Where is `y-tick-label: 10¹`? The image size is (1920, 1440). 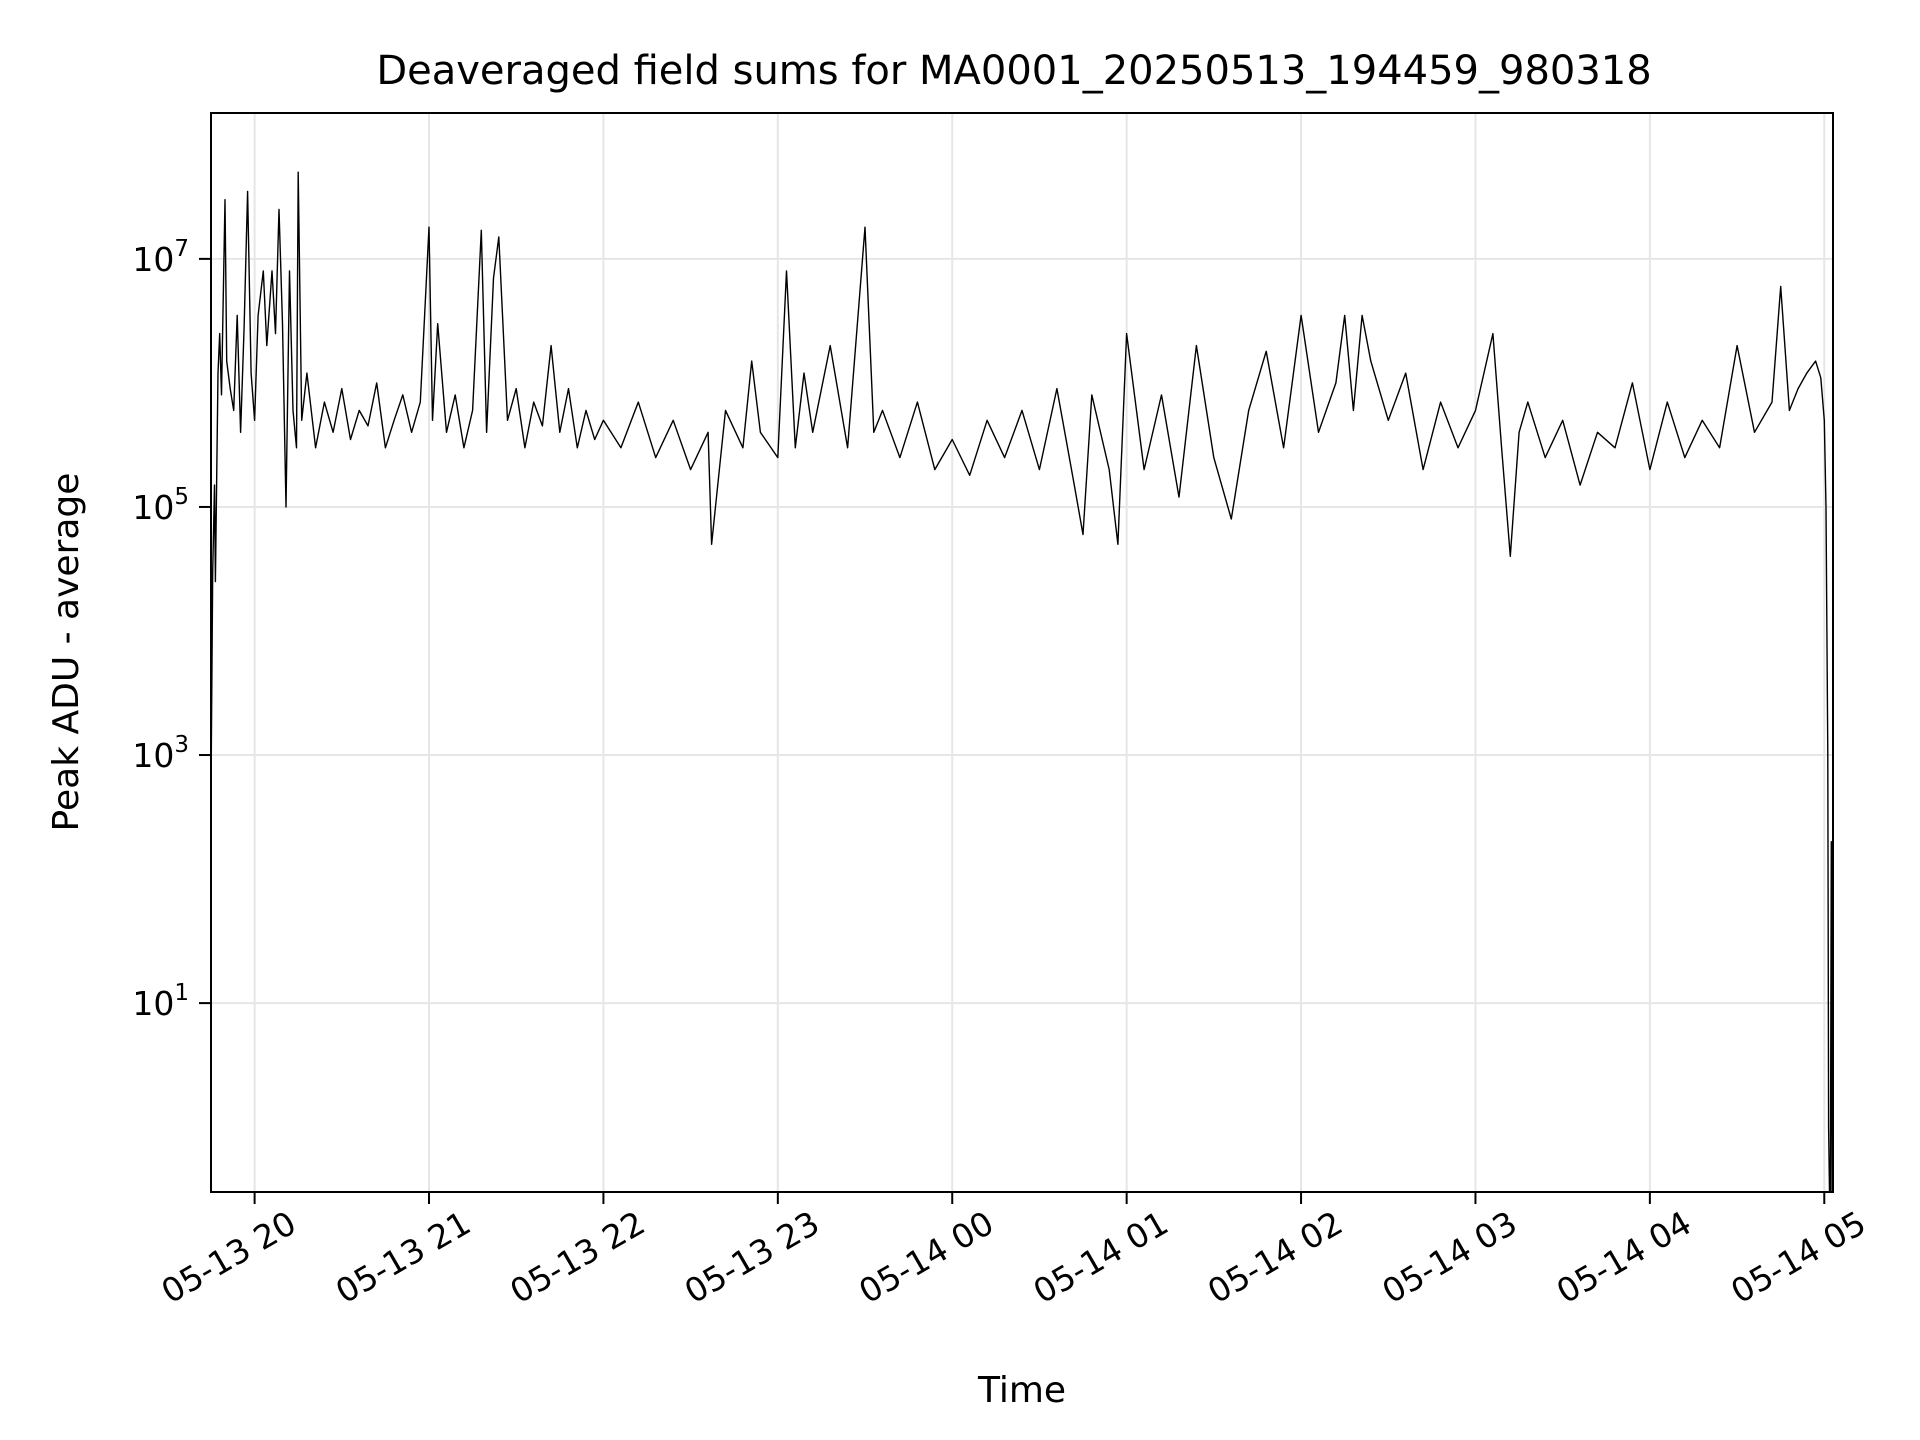 y-tick-label: 10¹ is located at coordinates (160, 1001).